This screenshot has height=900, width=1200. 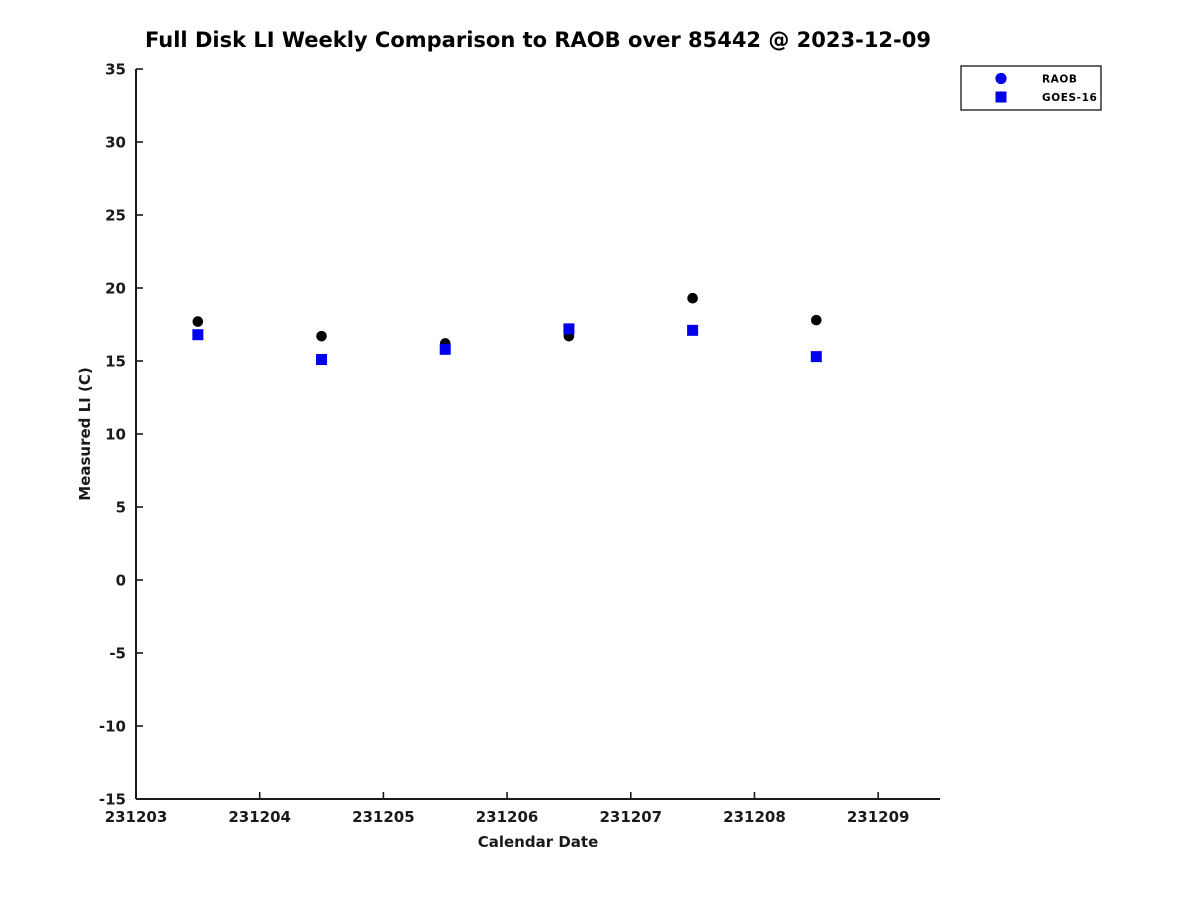 What do you see at coordinates (1001, 97) in the screenshot?
I see `legend-marker-goes-16-square-icon` at bounding box center [1001, 97].